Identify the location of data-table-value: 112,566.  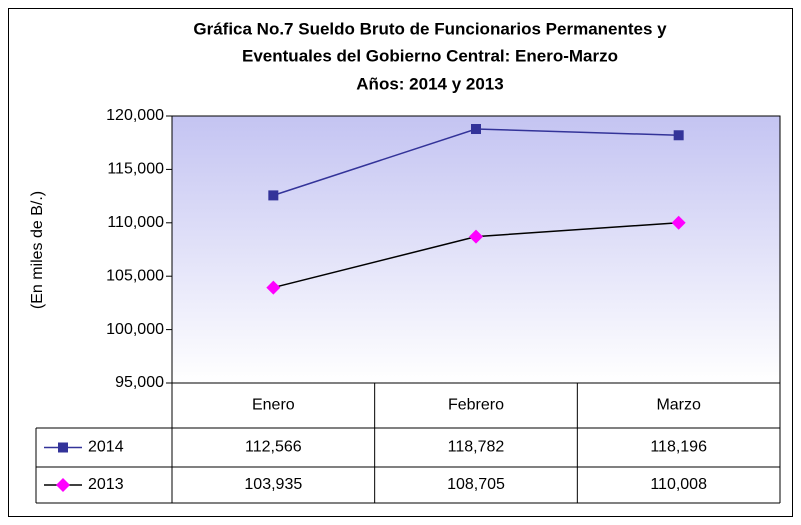
(273, 447).